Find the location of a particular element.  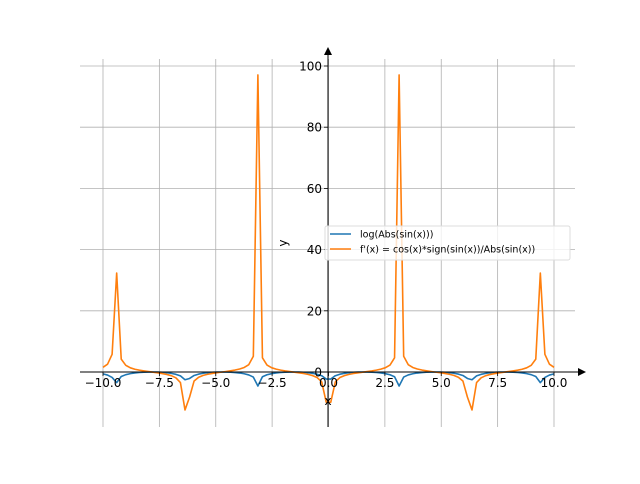

x-tick-label: 5.0 is located at coordinates (441, 383).